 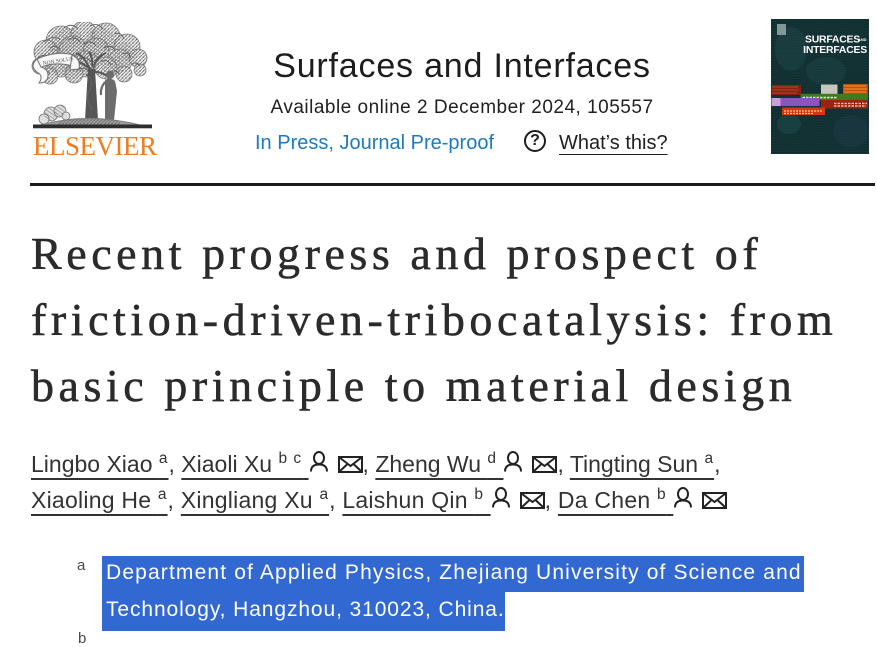 What do you see at coordinates (57, 61) in the screenshot?
I see `svg-text: NON SOLUS` at bounding box center [57, 61].